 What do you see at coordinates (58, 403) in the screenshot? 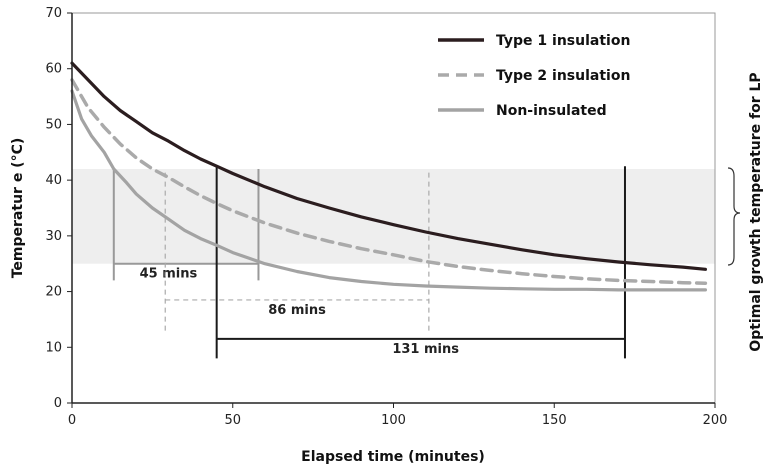
I see `y-tick-label: 0` at bounding box center [58, 403].